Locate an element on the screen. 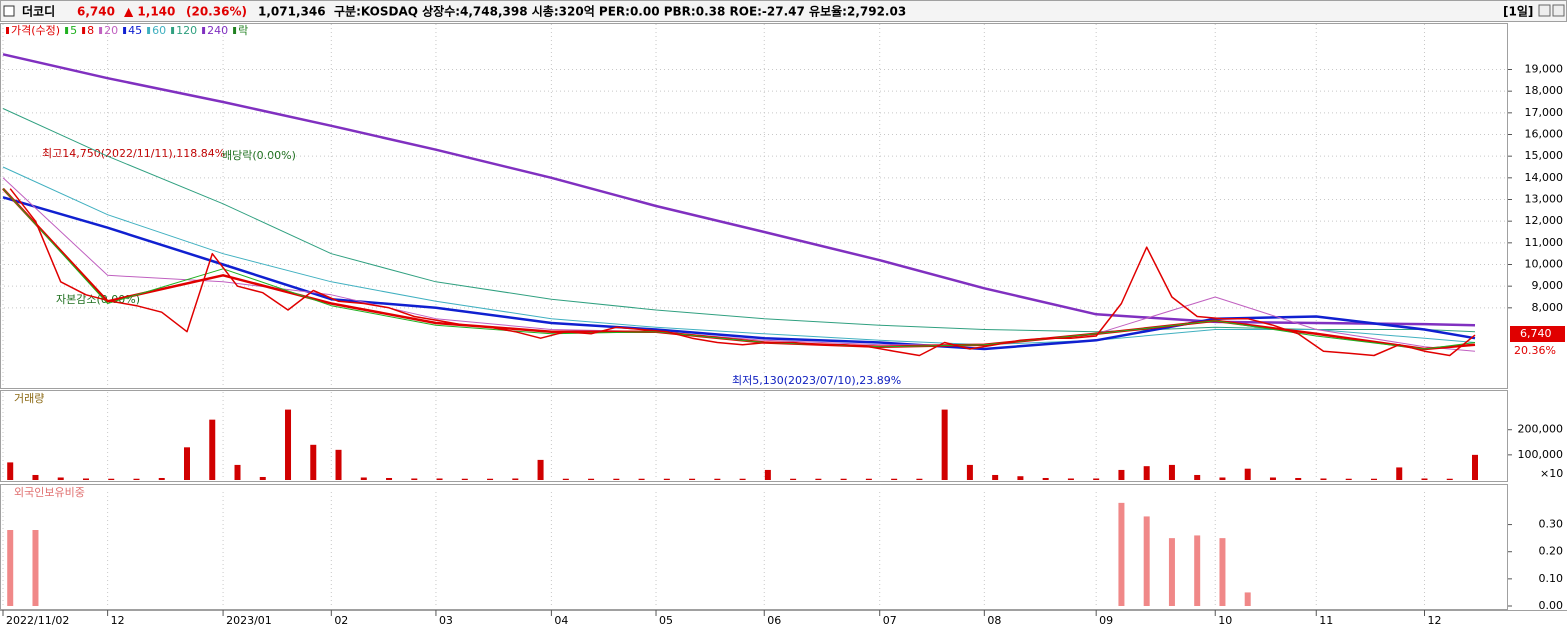 Image resolution: width=1567 pixels, height=630 pixels. legend-label: 45 is located at coordinates (135, 30).